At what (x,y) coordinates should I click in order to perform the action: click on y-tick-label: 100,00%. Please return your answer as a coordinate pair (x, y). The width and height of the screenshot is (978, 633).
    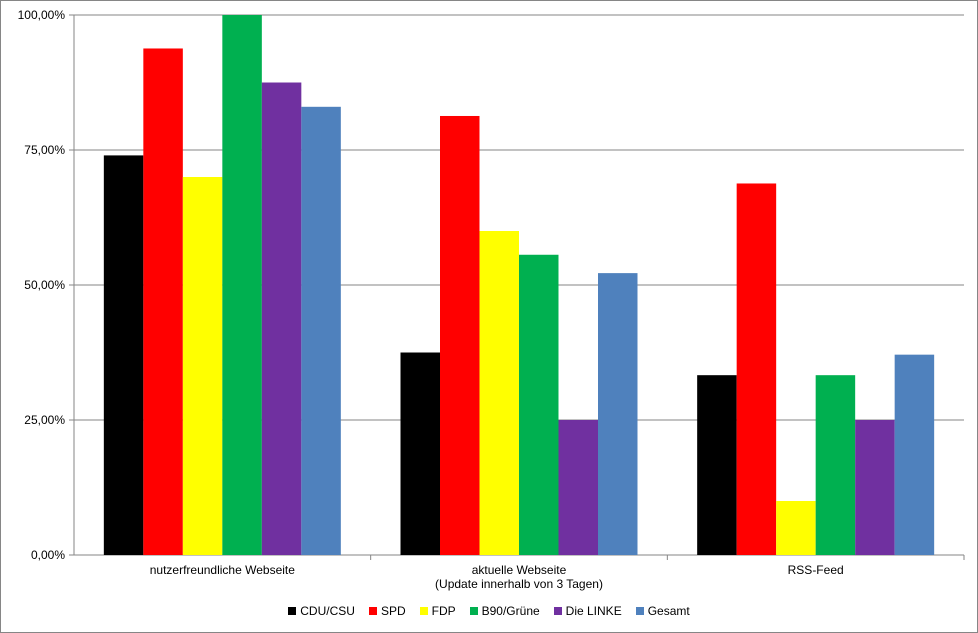
    Looking at the image, I should click on (42, 15).